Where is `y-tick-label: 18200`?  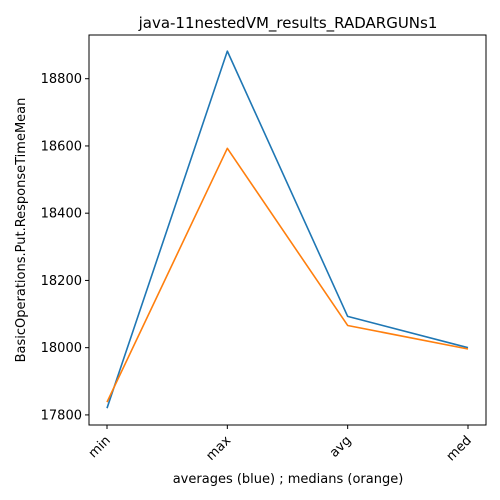 y-tick-label: 18200 is located at coordinates (61, 281).